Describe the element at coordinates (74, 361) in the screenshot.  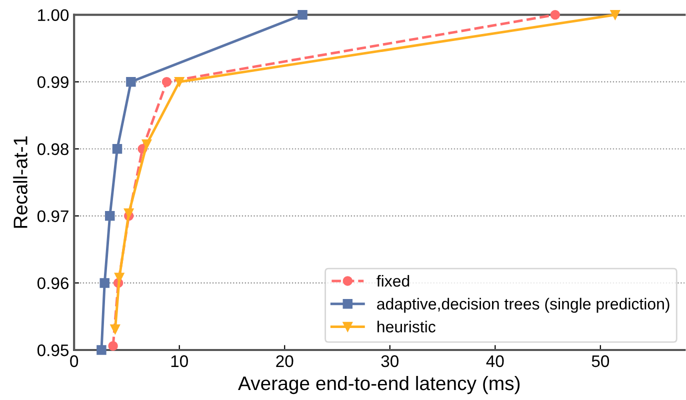
I see `x-tick-label: 0` at that location.